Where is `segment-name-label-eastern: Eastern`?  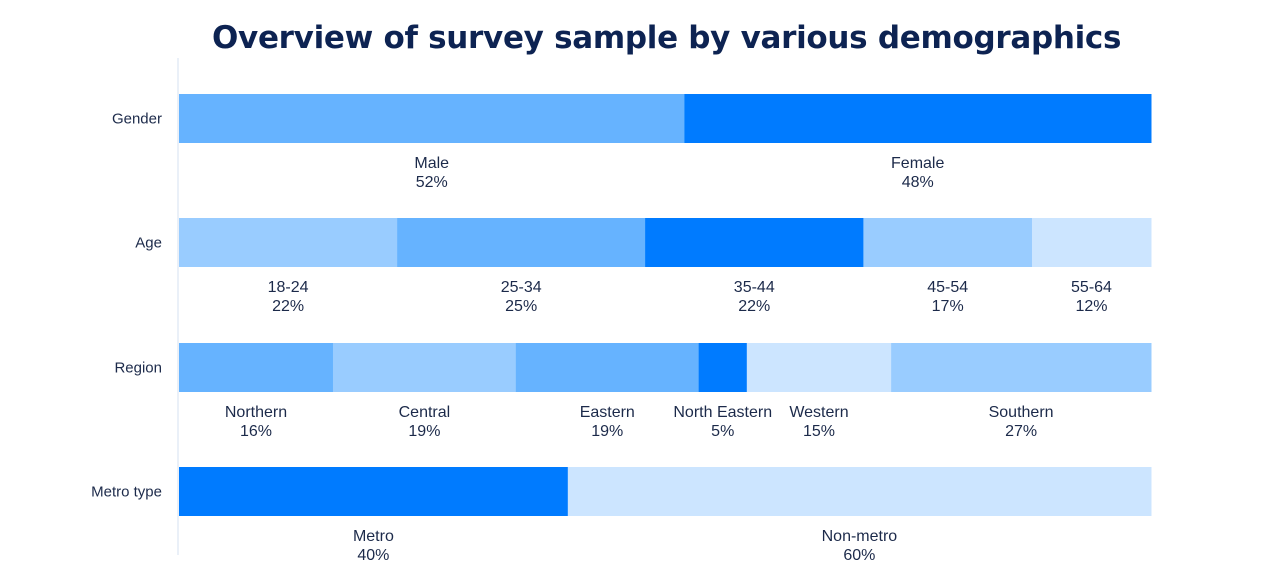 segment-name-label-eastern: Eastern is located at coordinates (607, 412).